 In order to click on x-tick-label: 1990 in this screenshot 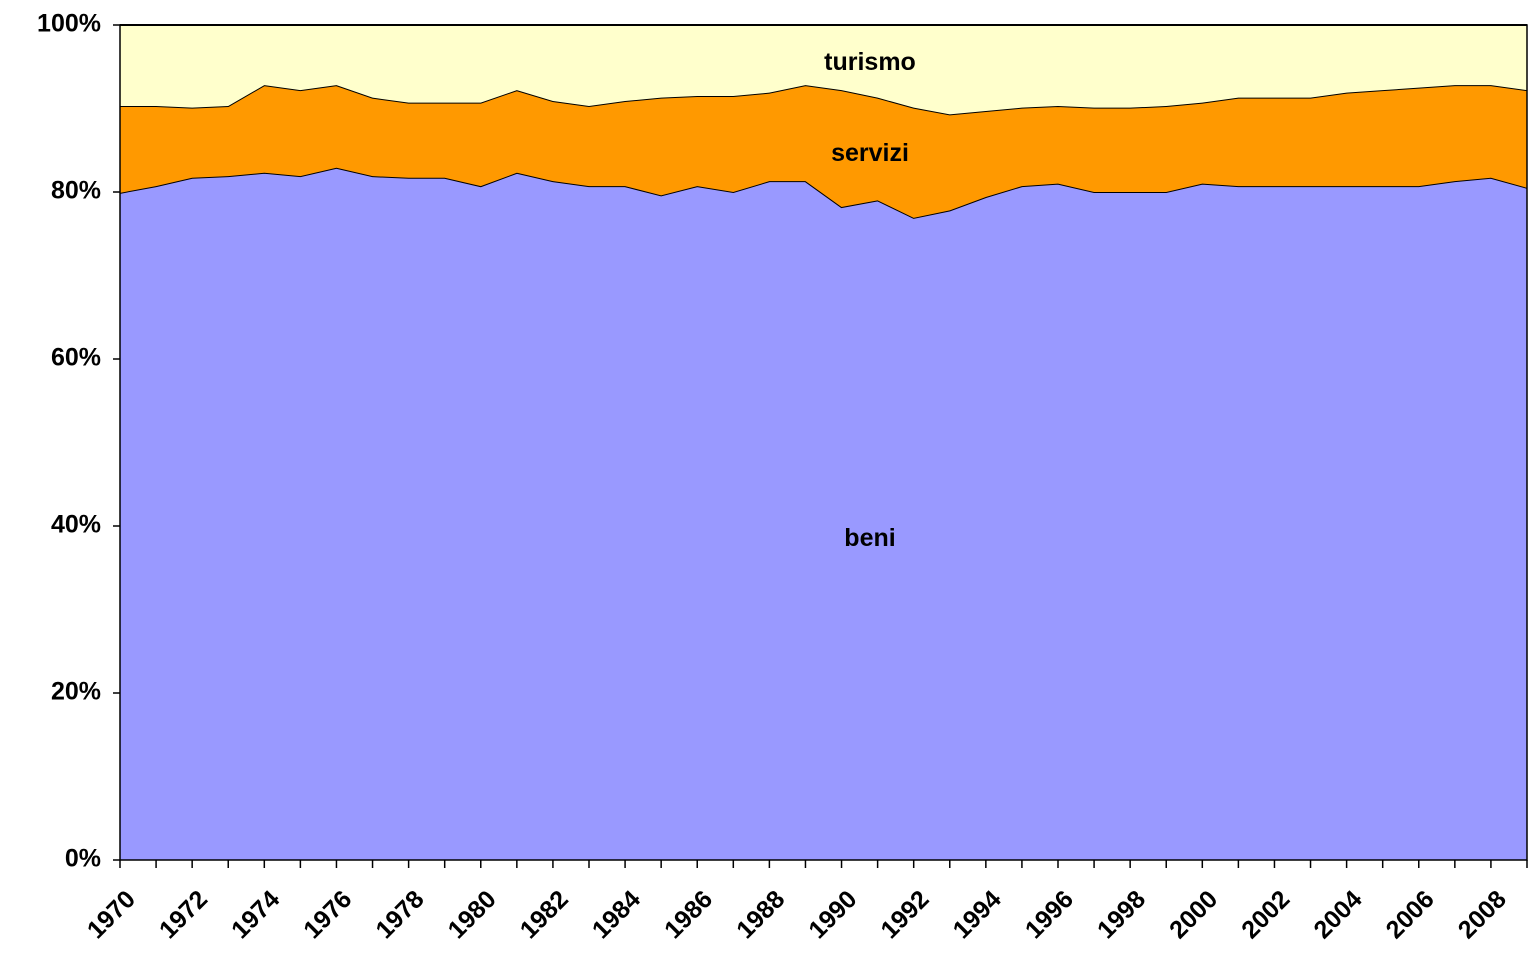, I will do `click(832, 914)`.